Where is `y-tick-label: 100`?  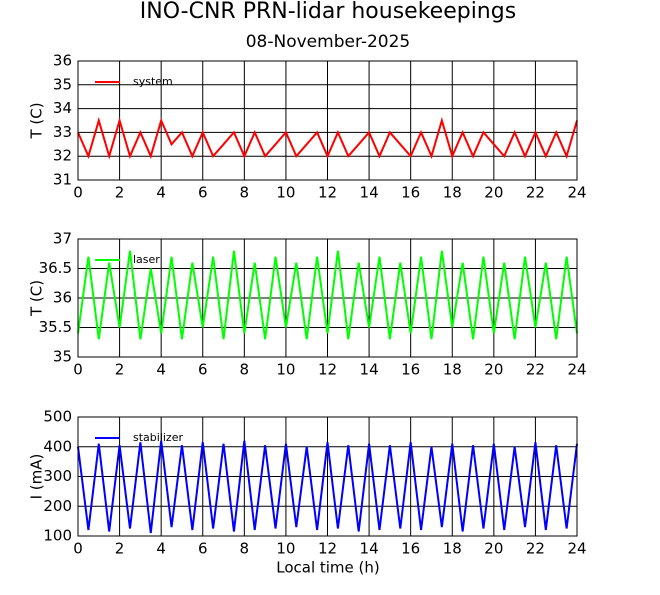 y-tick-label: 100 is located at coordinates (57, 536).